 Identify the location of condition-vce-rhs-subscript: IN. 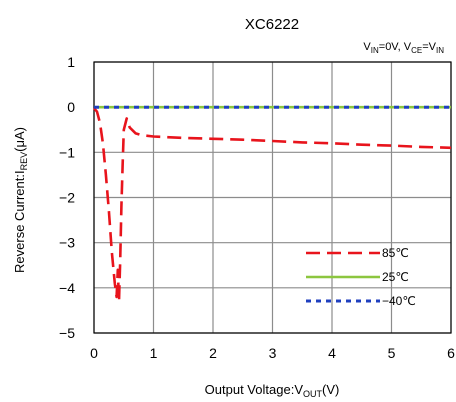
(440, 50).